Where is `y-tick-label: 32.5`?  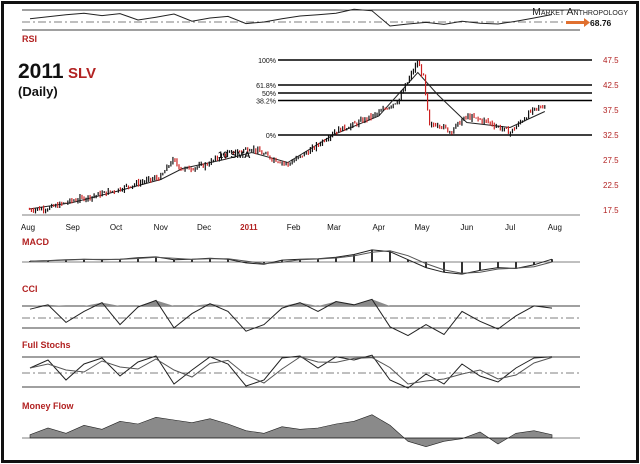
y-tick-label: 32.5 is located at coordinates (611, 135).